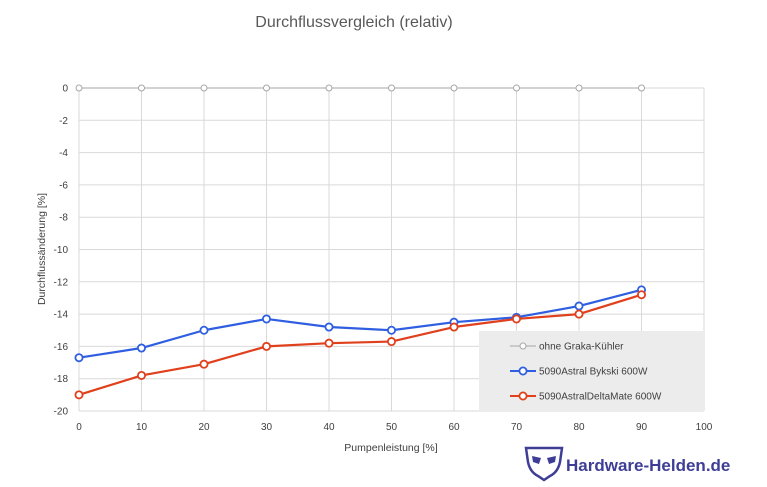 The height and width of the screenshot is (487, 767). Describe the element at coordinates (353, 22) in the screenshot. I see `chart-title: Durchflussvergleich (relativ)` at that location.